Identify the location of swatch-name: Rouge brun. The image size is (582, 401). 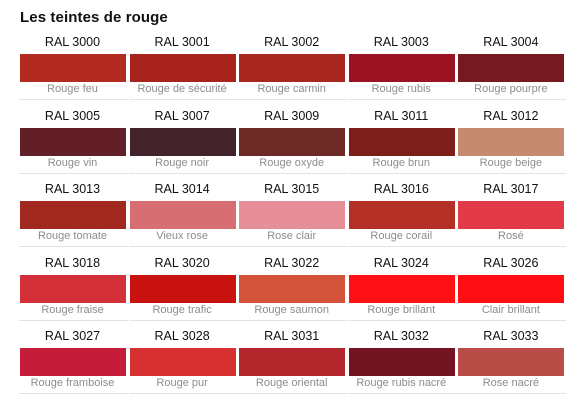
(401, 162).